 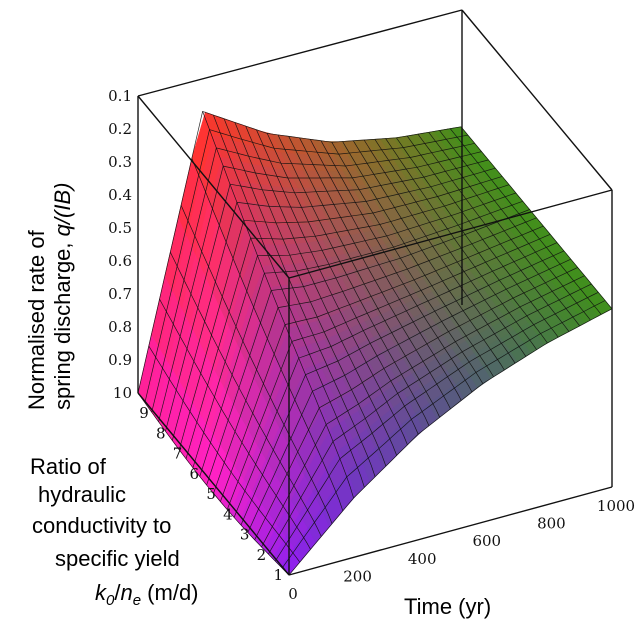 What do you see at coordinates (195, 474) in the screenshot?
I see `k-tick-label: 6` at bounding box center [195, 474].